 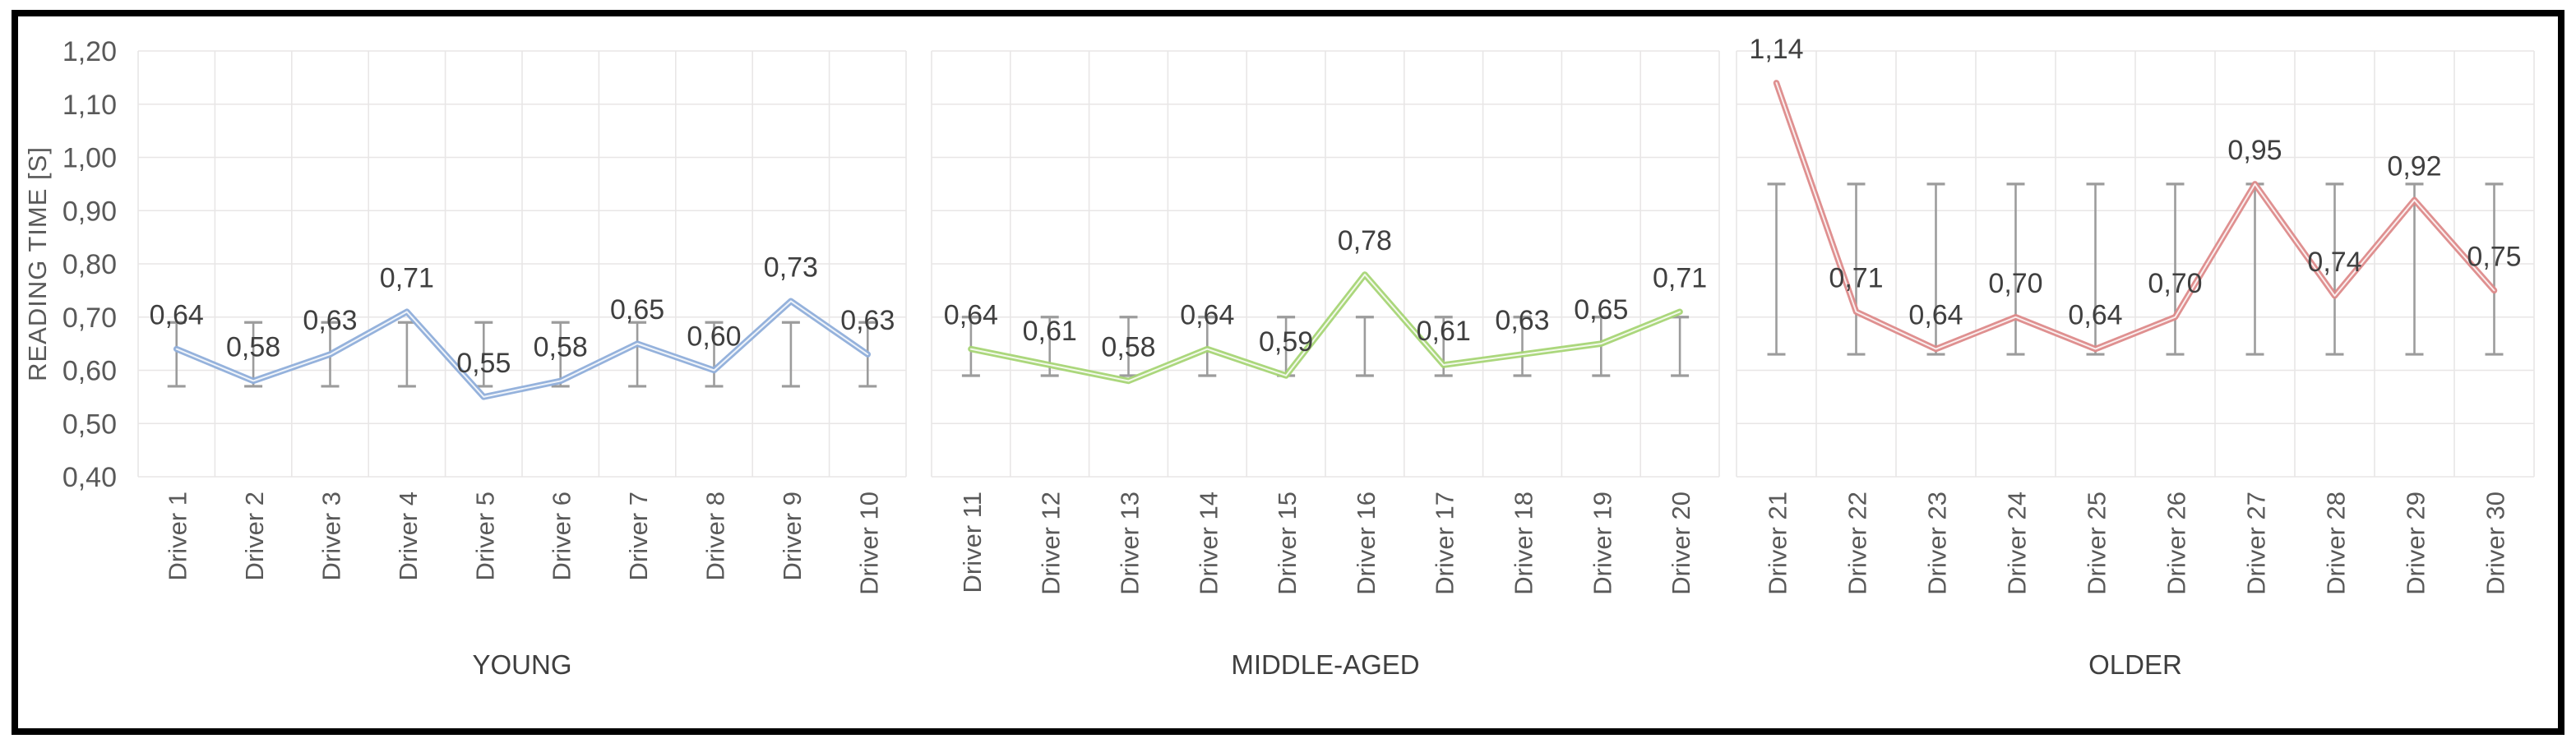 What do you see at coordinates (89, 51) in the screenshot?
I see `y-tick-label: 1,20` at bounding box center [89, 51].